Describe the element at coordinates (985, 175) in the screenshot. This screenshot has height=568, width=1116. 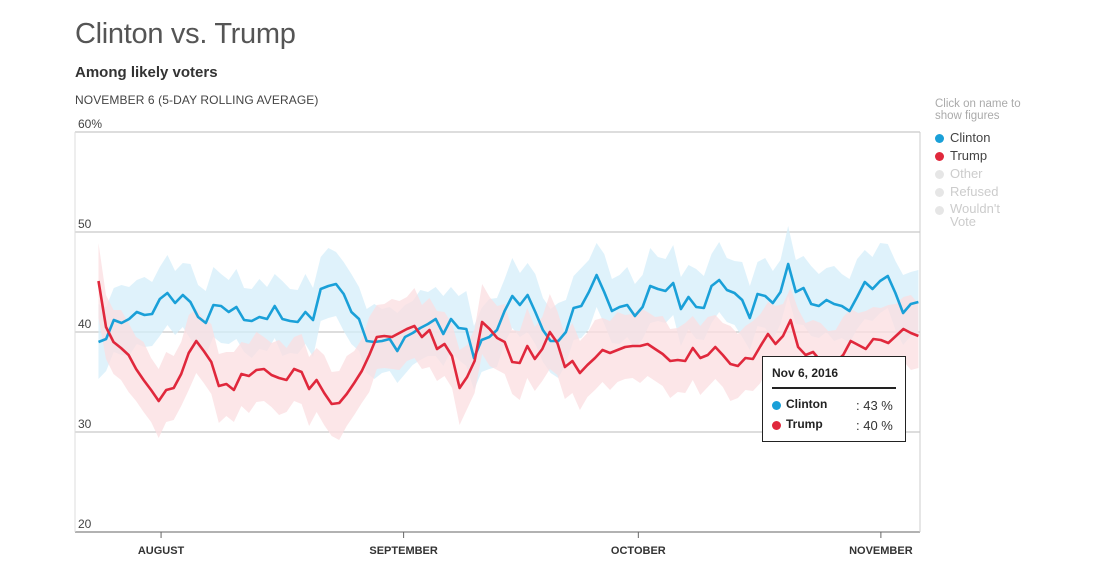
I see `legend-item-other: Other` at that location.